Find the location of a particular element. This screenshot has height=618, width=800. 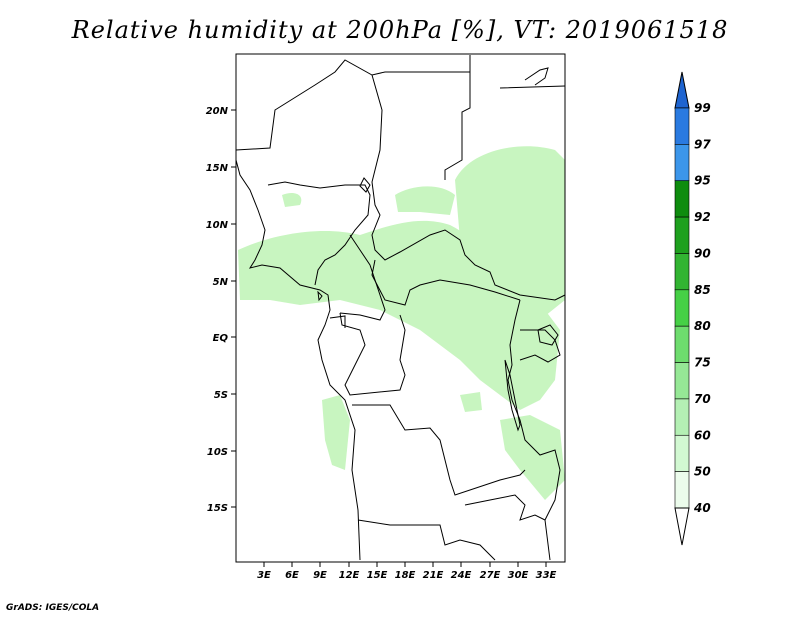

colorbar-top-arrow is located at coordinates (682, 90).